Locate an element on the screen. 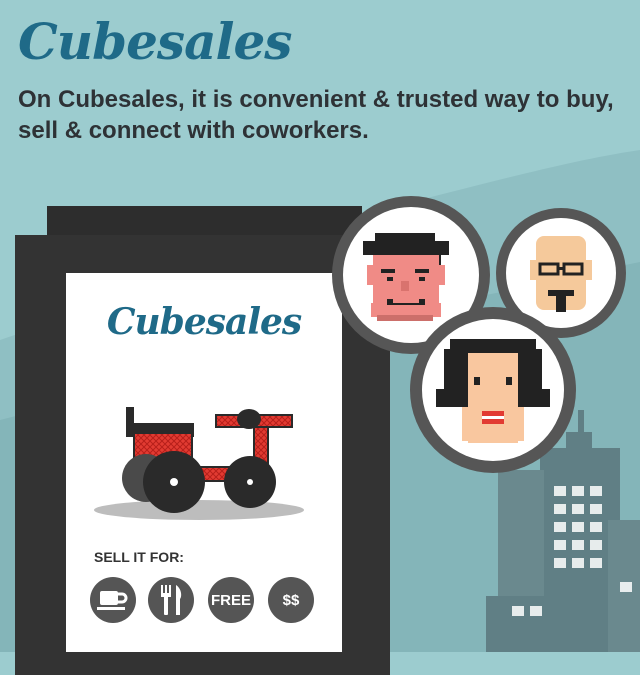 This screenshot has width=640, height=675. coffee-option-button is located at coordinates (113, 600).